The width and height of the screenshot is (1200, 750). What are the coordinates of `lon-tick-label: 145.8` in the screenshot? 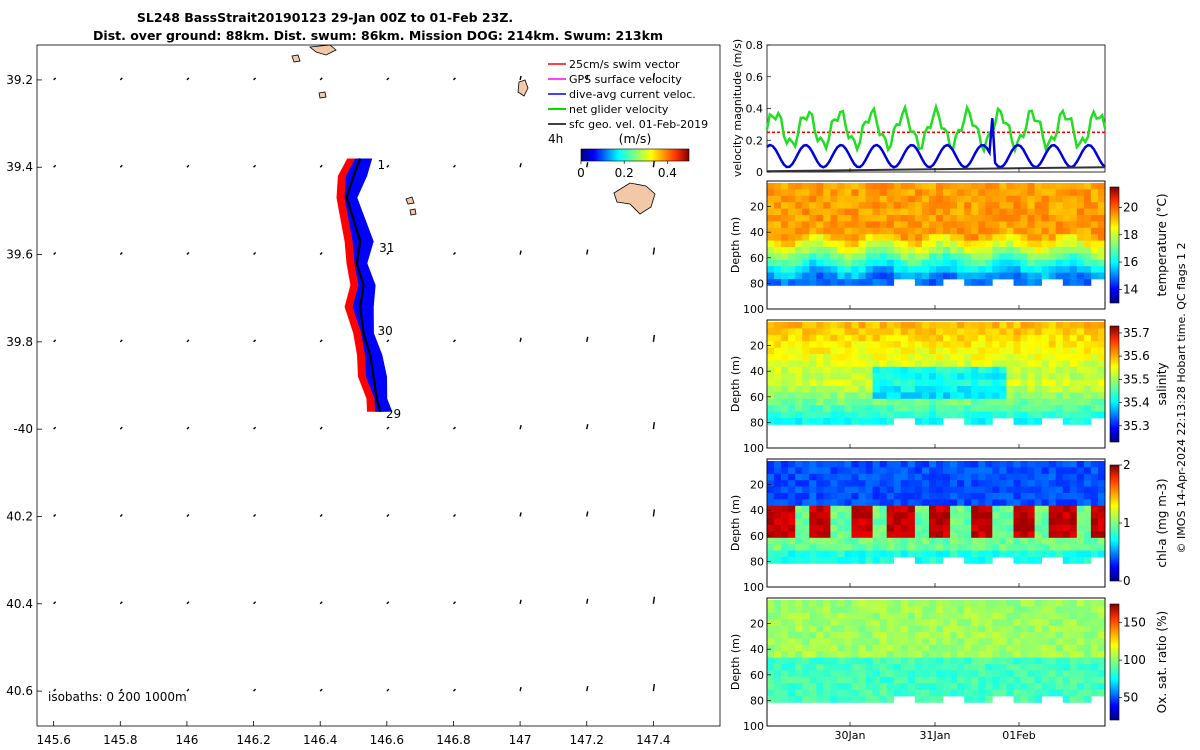 It's located at (120, 740).